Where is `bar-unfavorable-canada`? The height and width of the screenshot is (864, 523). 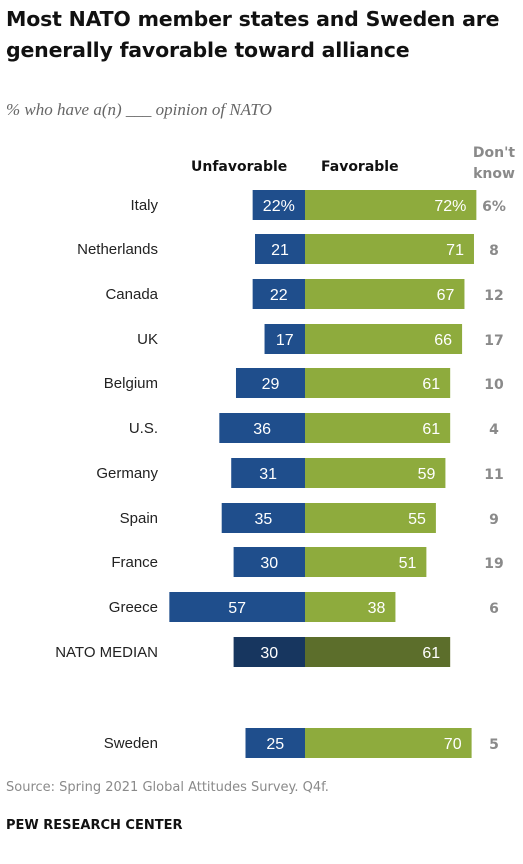 bar-unfavorable-canada is located at coordinates (278, 294).